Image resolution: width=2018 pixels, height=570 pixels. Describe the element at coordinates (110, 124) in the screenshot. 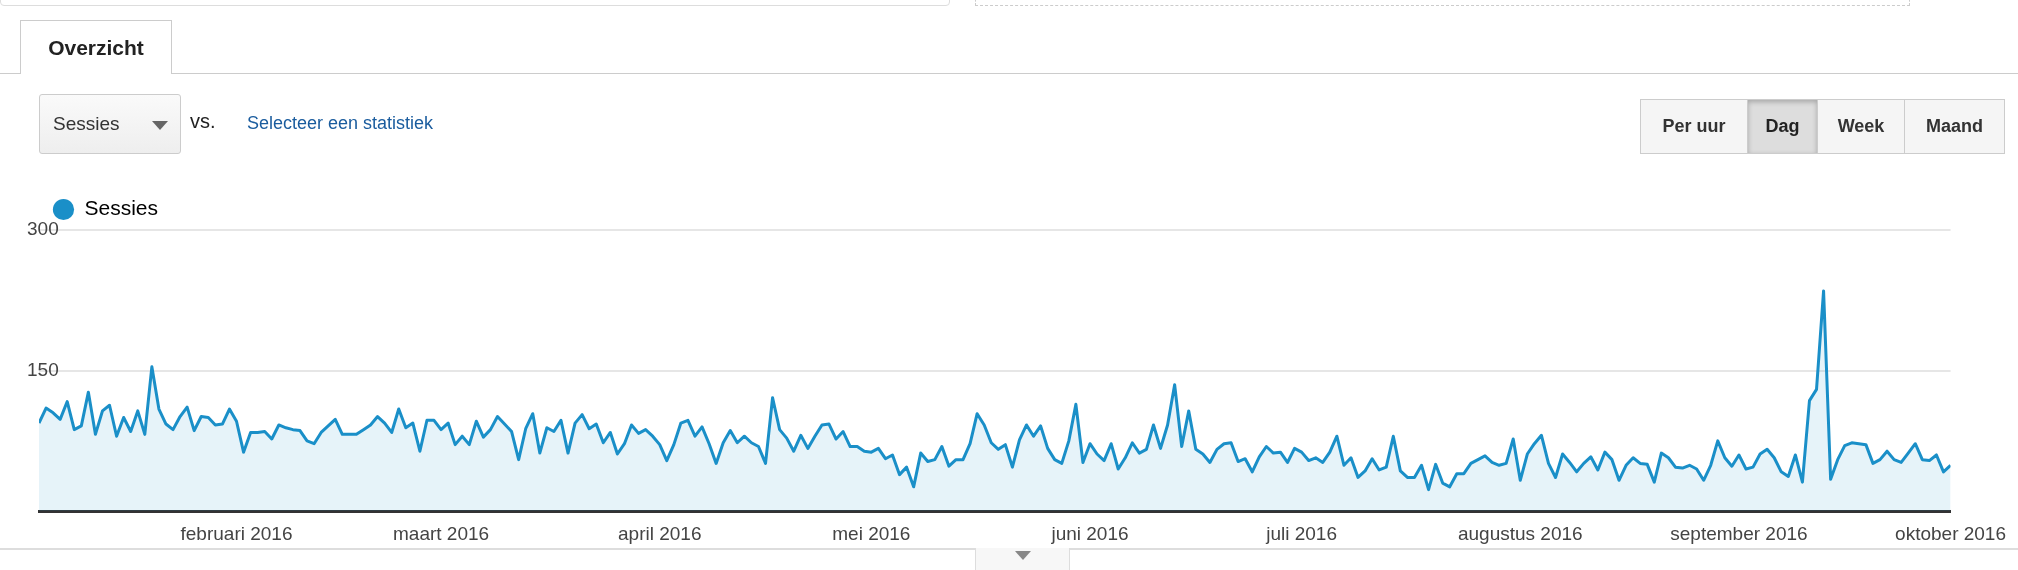

I see `text: Sessies` at that location.